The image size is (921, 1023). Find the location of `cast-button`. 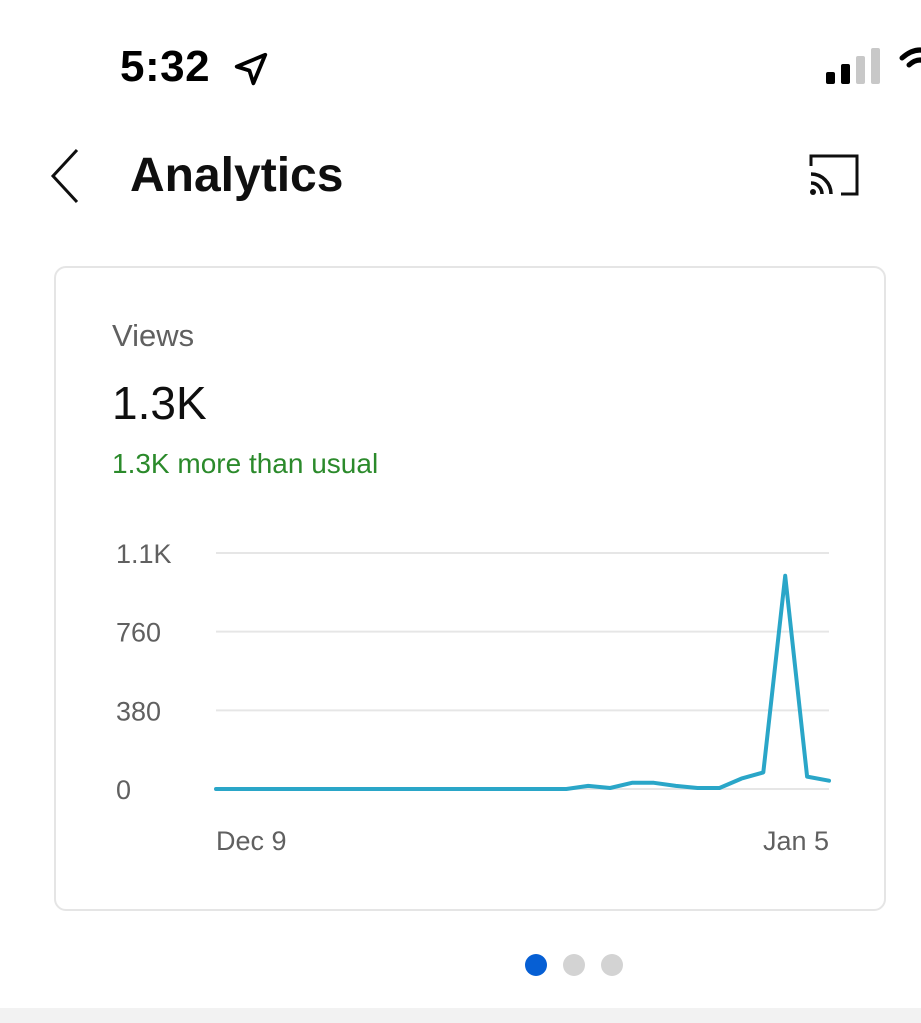

cast-button is located at coordinates (833, 175).